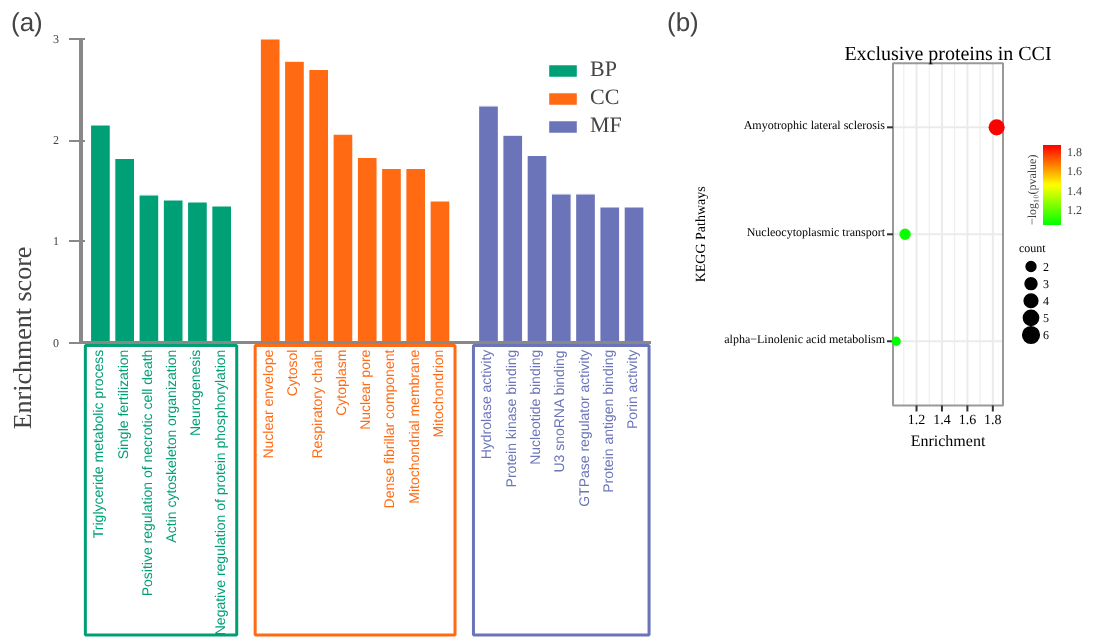  What do you see at coordinates (607, 126) in the screenshot?
I see `legend-label: MF` at bounding box center [607, 126].